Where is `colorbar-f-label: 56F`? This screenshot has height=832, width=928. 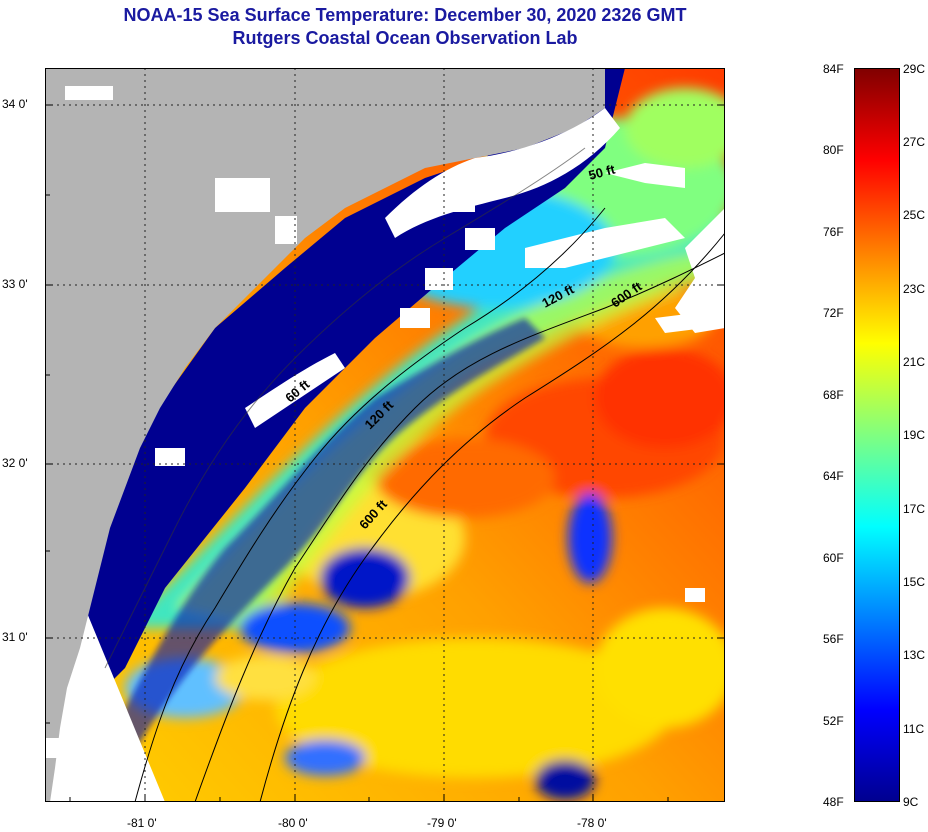 colorbar-f-label: 56F is located at coordinates (833, 639).